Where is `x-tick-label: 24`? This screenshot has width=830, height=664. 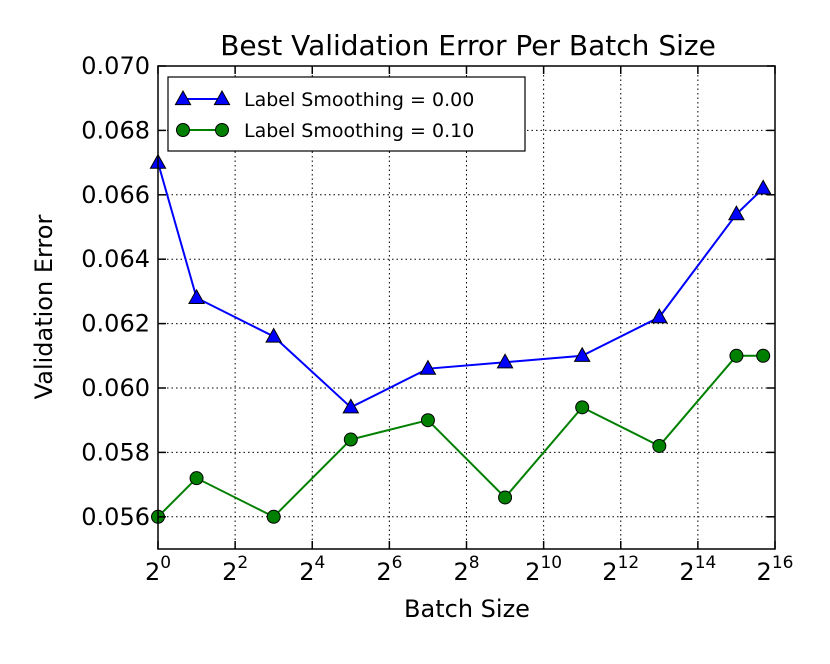
x-tick-label: 24 is located at coordinates (312, 569).